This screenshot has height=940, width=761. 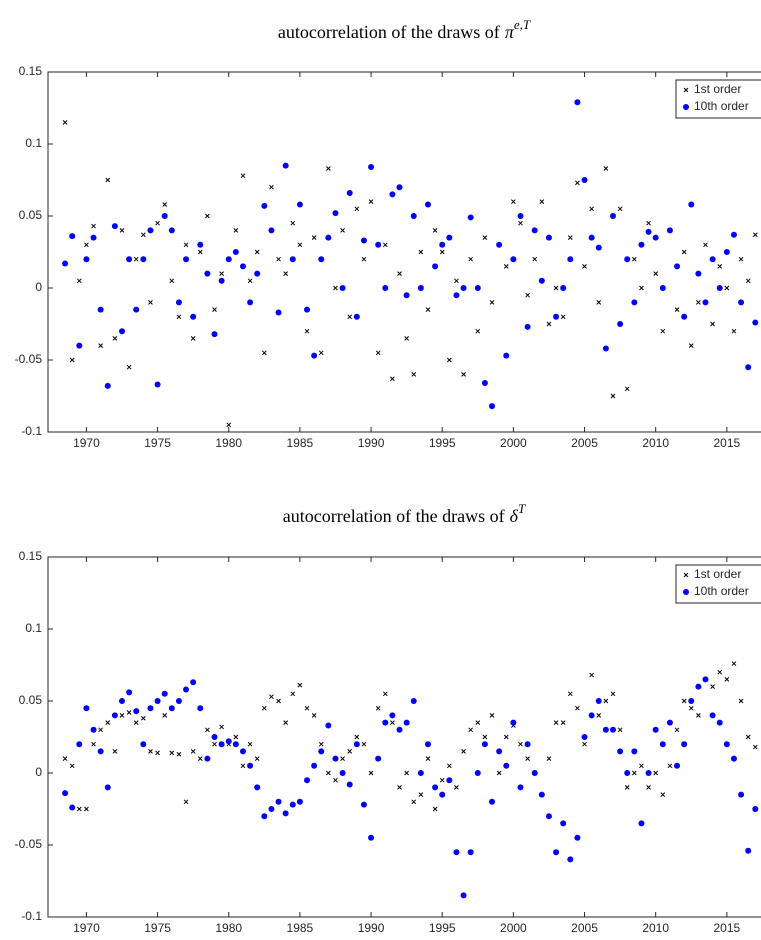 What do you see at coordinates (29, 359) in the screenshot?
I see `y-tick-label: -0.05` at bounding box center [29, 359].